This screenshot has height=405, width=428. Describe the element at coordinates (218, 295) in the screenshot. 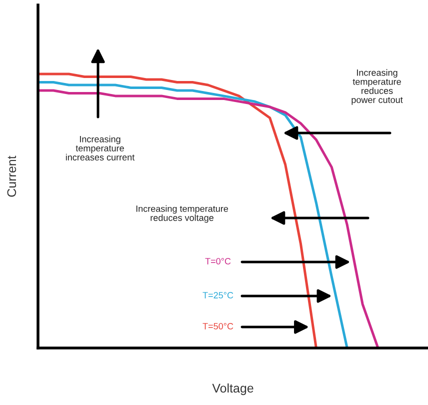

I see `text: T=25°C` at that location.